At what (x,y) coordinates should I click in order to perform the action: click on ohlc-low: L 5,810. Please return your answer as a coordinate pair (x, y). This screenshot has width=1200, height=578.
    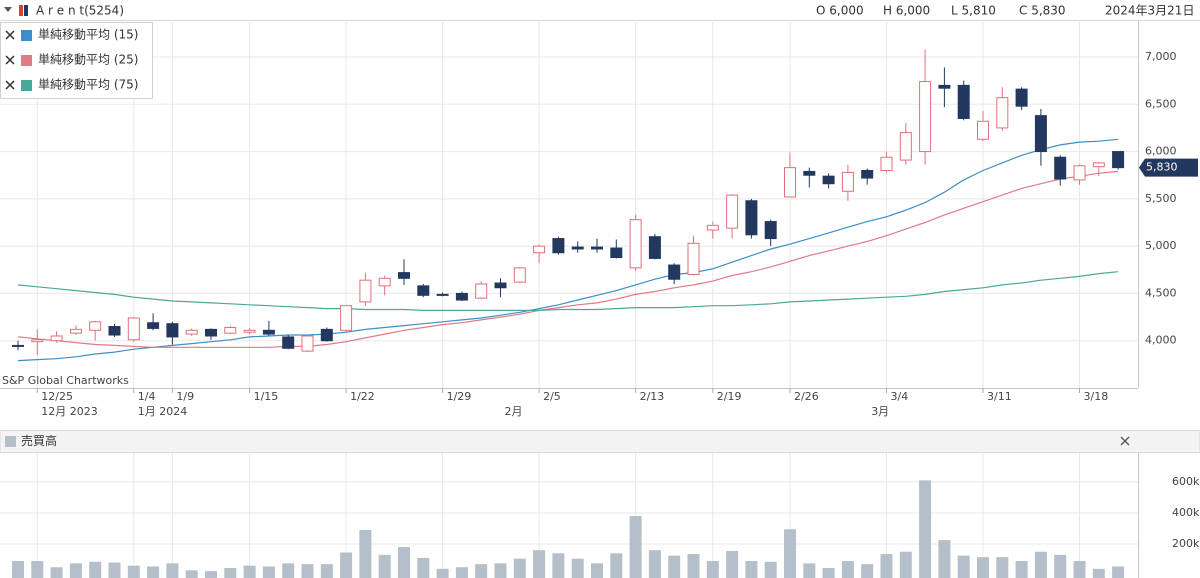
    Looking at the image, I should click on (973, 11).